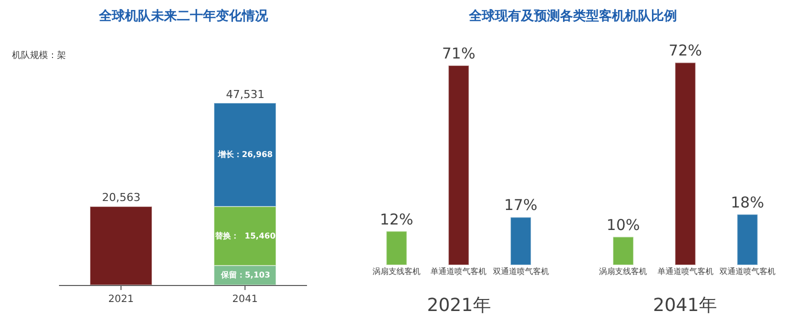  I want to click on y-axis-title: 机队规模：架, so click(39, 55).